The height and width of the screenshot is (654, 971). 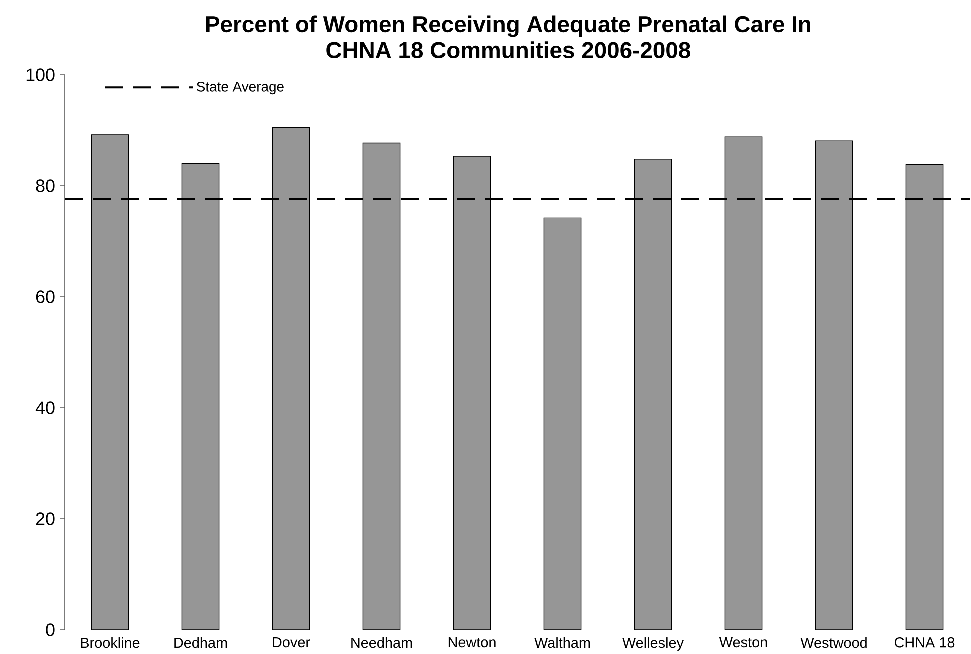 I want to click on x-tick-label: Newton, so click(x=472, y=643).